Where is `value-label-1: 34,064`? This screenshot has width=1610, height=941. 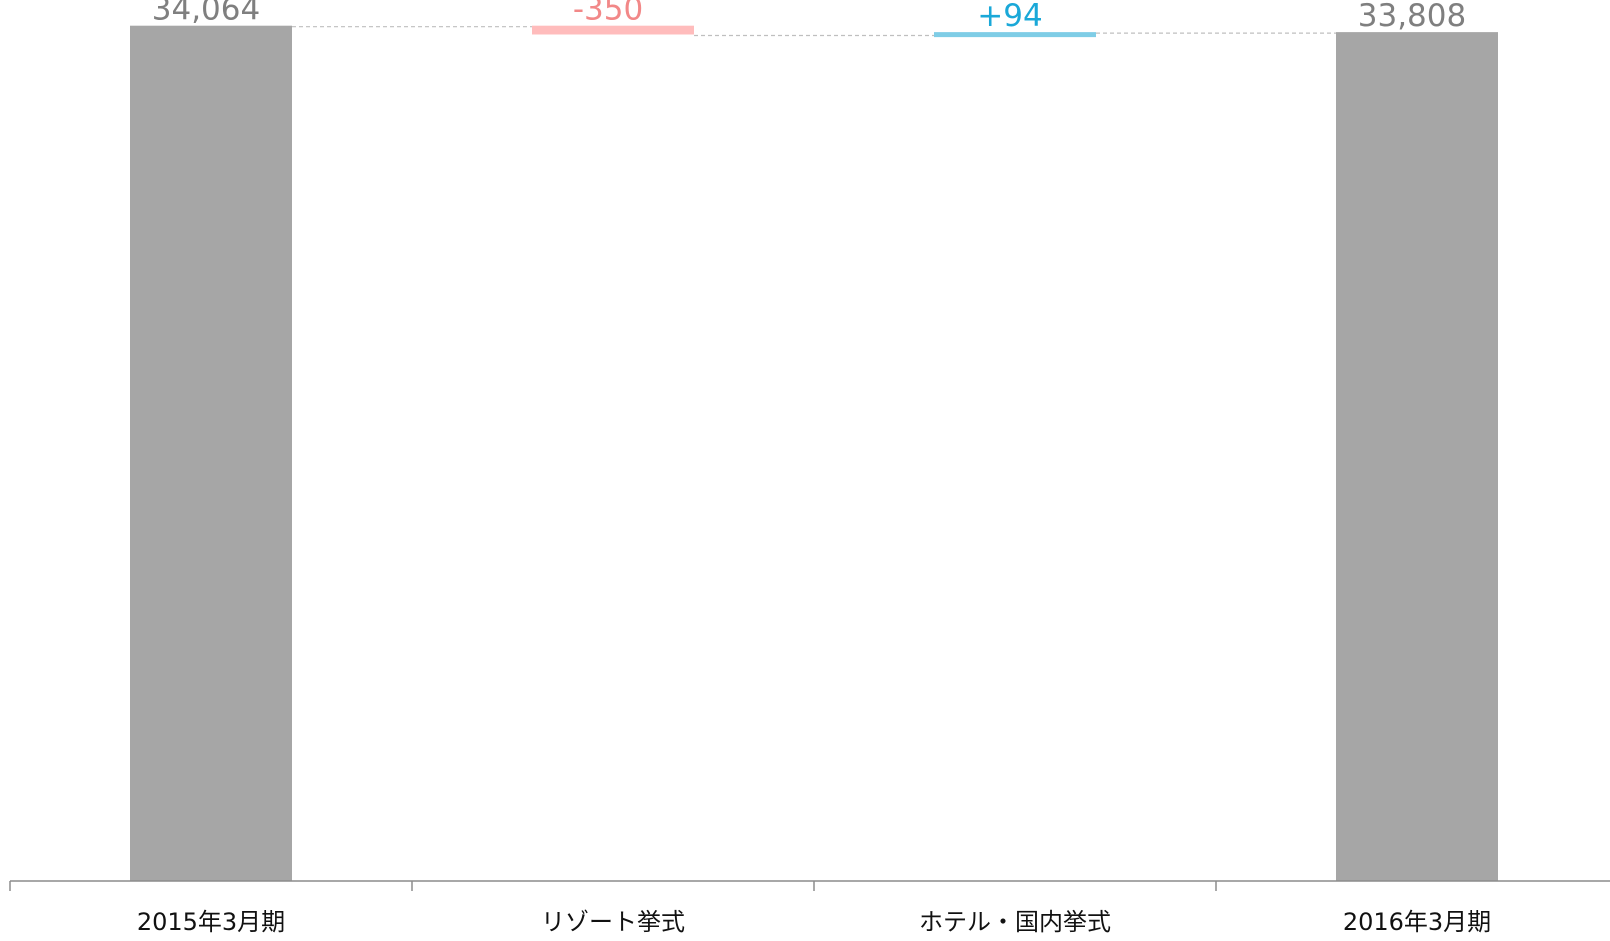
value-label-1: 34,064 is located at coordinates (206, 14).